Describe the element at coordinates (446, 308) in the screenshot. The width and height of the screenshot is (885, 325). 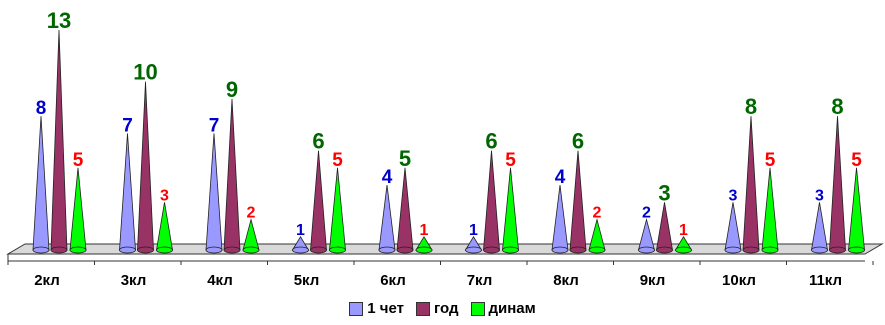
I see `legend-label-2: год` at that location.